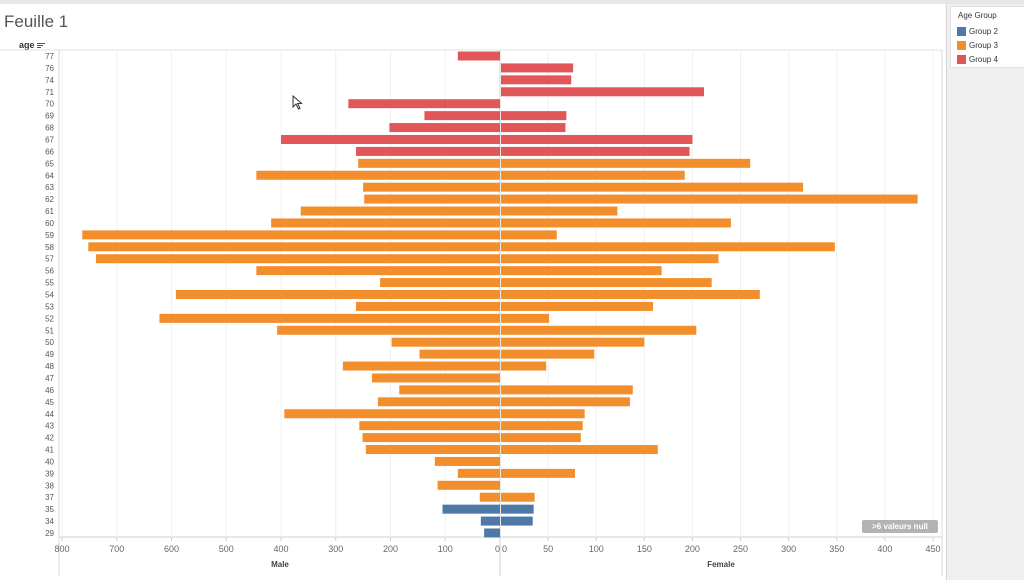 The width and height of the screenshot is (1024, 580). I want to click on x-tick-label-male: 700, so click(116, 549).